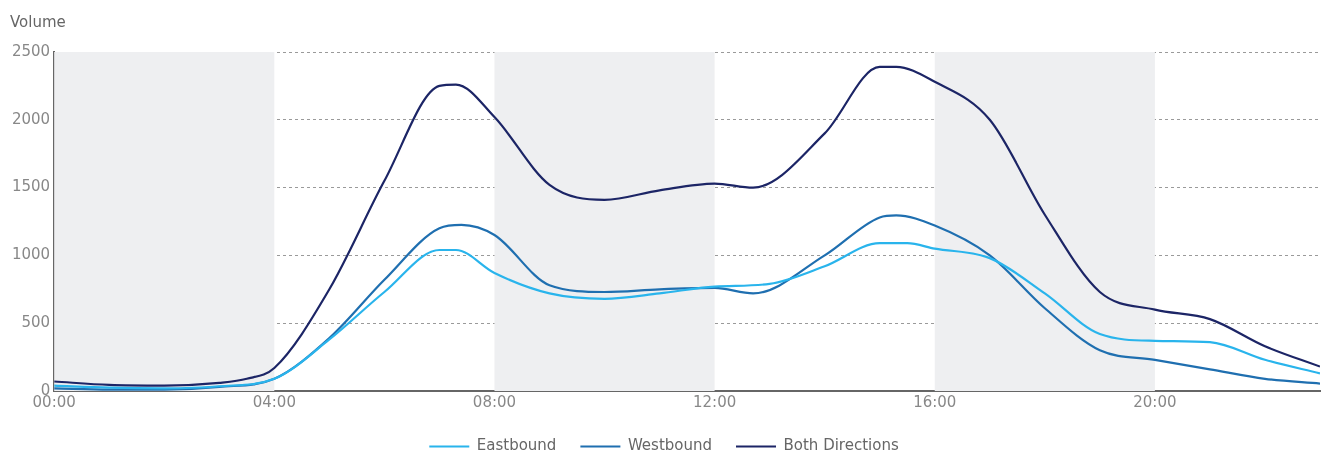  I want to click on x-tick-label: 12:00, so click(714, 401).